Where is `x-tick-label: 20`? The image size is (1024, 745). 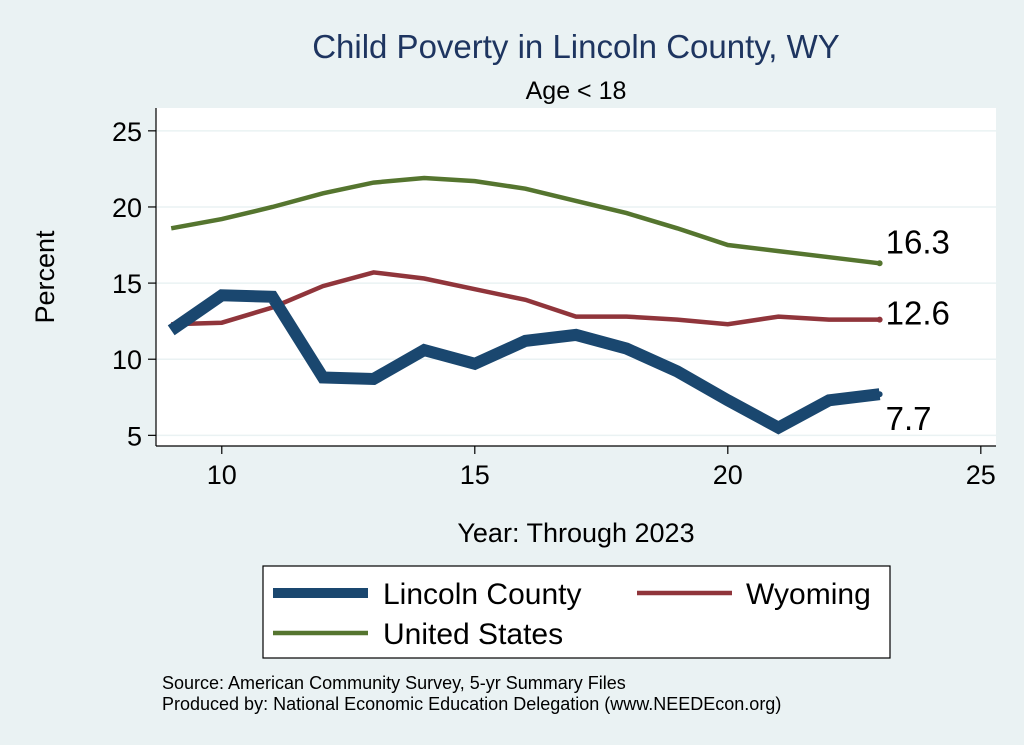
x-tick-label: 20 is located at coordinates (728, 475).